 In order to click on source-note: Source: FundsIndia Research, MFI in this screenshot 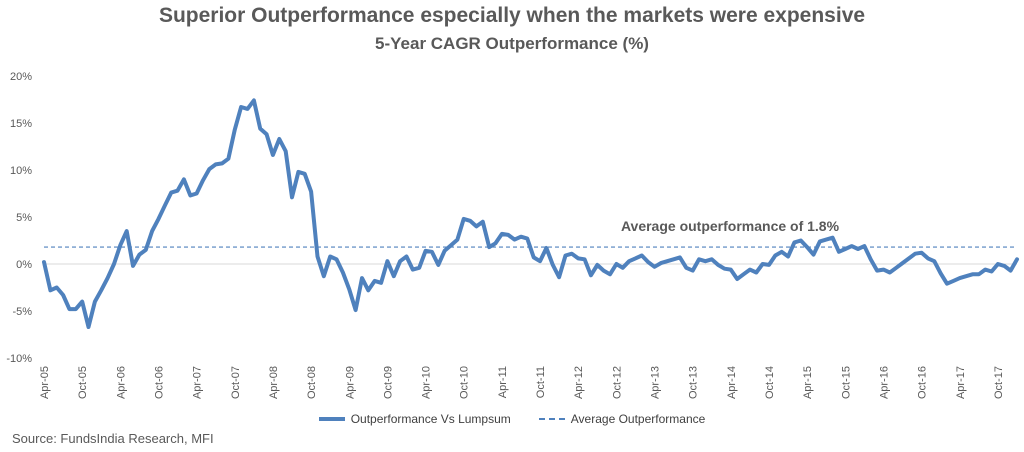, I will do `click(113, 438)`.